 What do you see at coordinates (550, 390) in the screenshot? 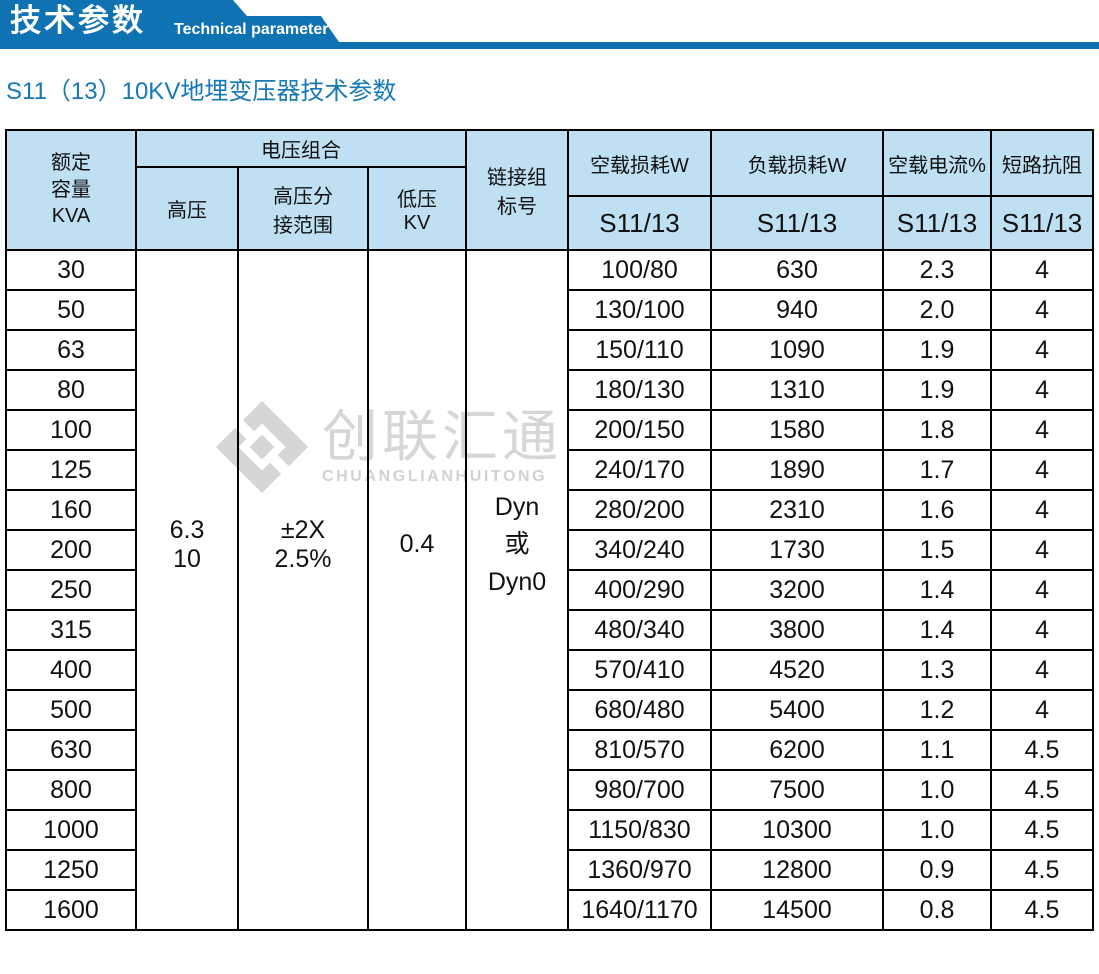
I see `table-row: 80 180/130 1310 1.9 4` at bounding box center [550, 390].